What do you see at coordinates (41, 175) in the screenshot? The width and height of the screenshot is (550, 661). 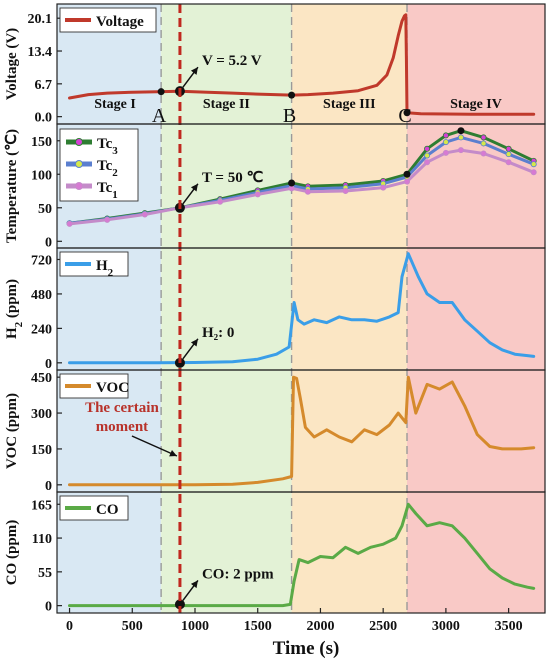 I see `y-tick-label: 100` at bounding box center [41, 175].